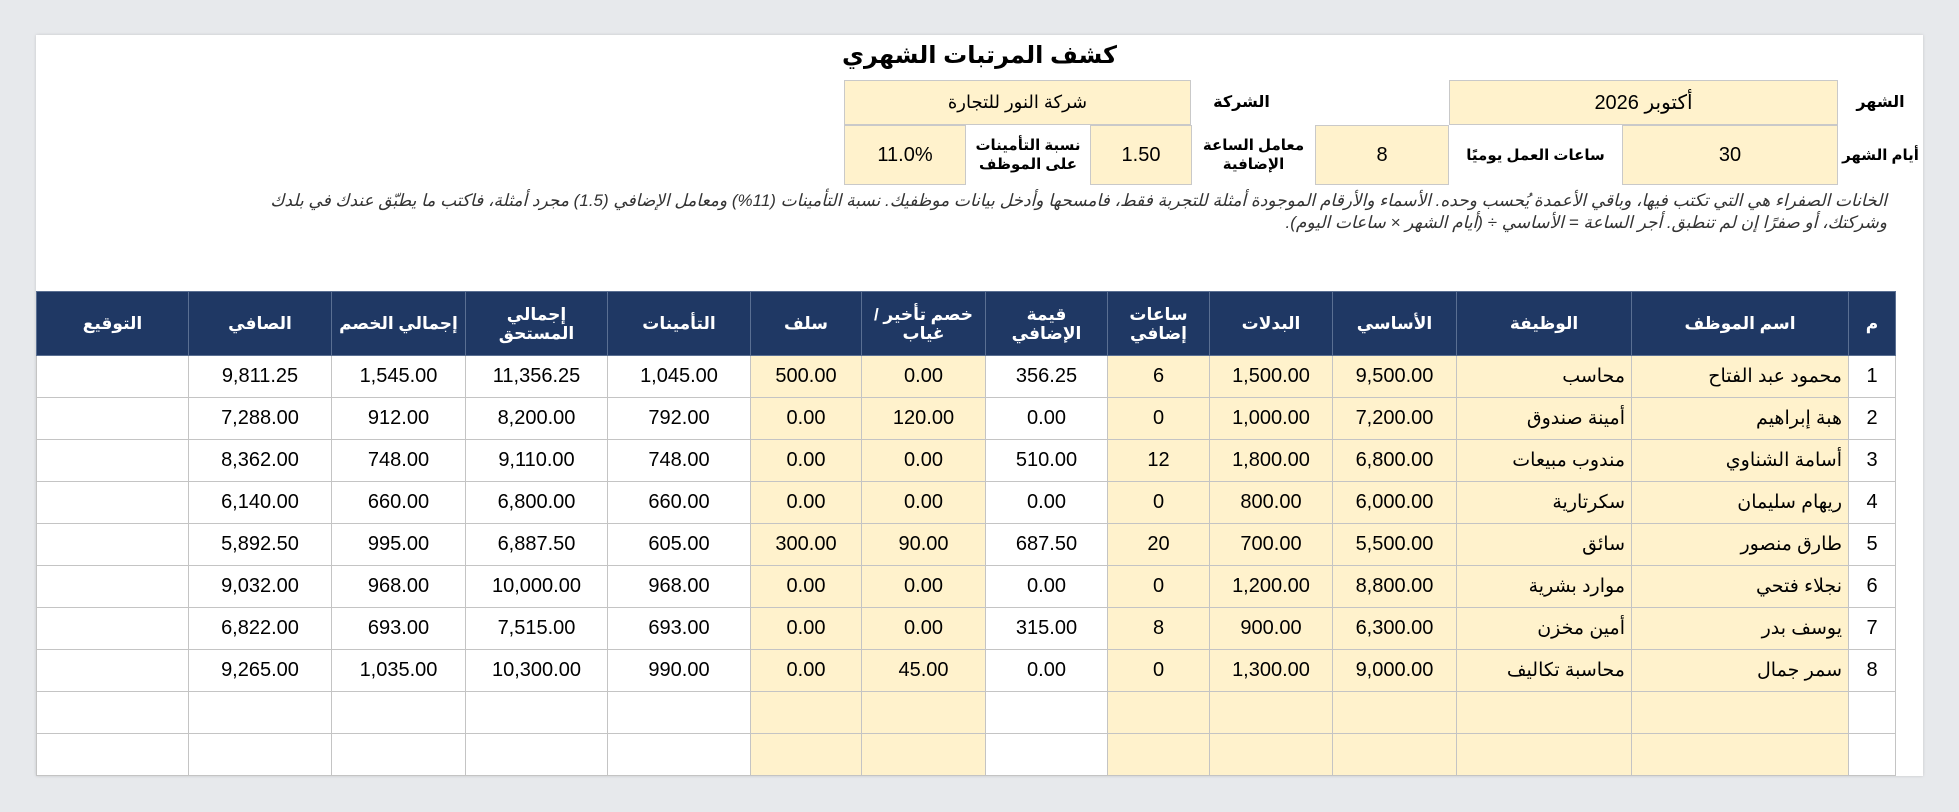  I want to click on cell-job: سائق, so click(1544, 544).